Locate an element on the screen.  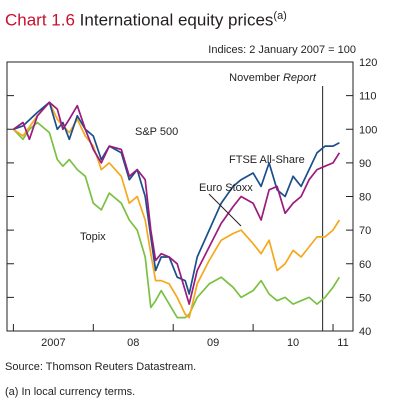
series-label-topix: Topix is located at coordinates (93, 237).